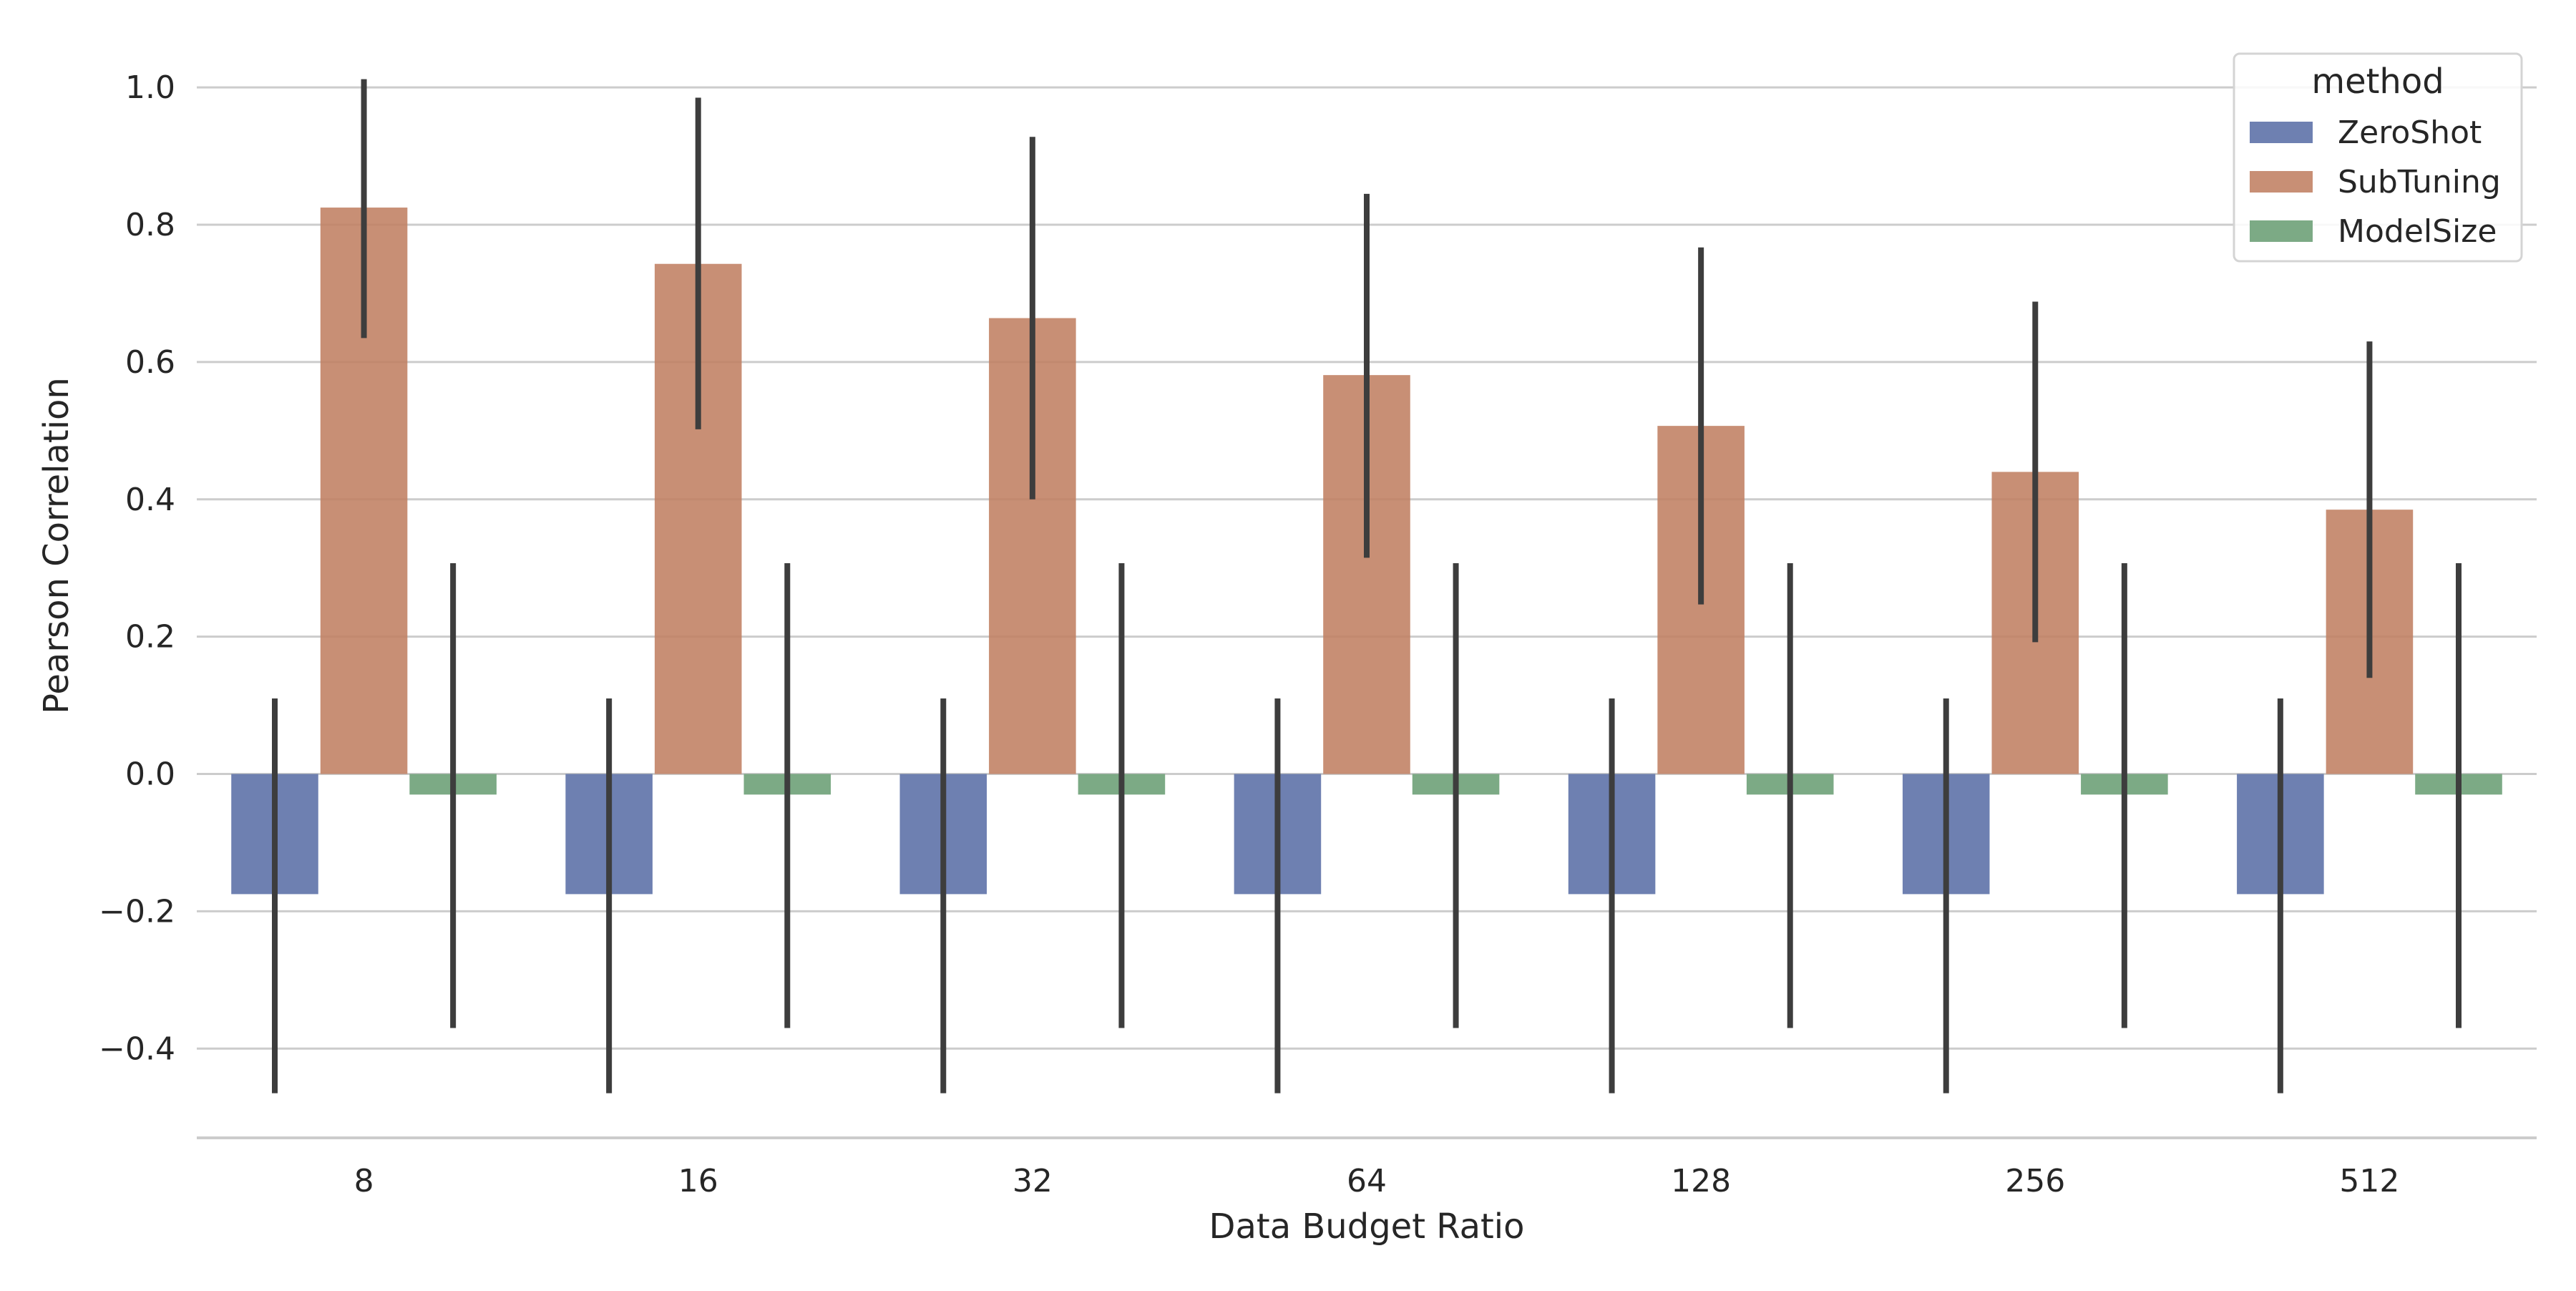  Describe the element at coordinates (137, 911) in the screenshot. I see `y-tick-label: −0.2` at that location.